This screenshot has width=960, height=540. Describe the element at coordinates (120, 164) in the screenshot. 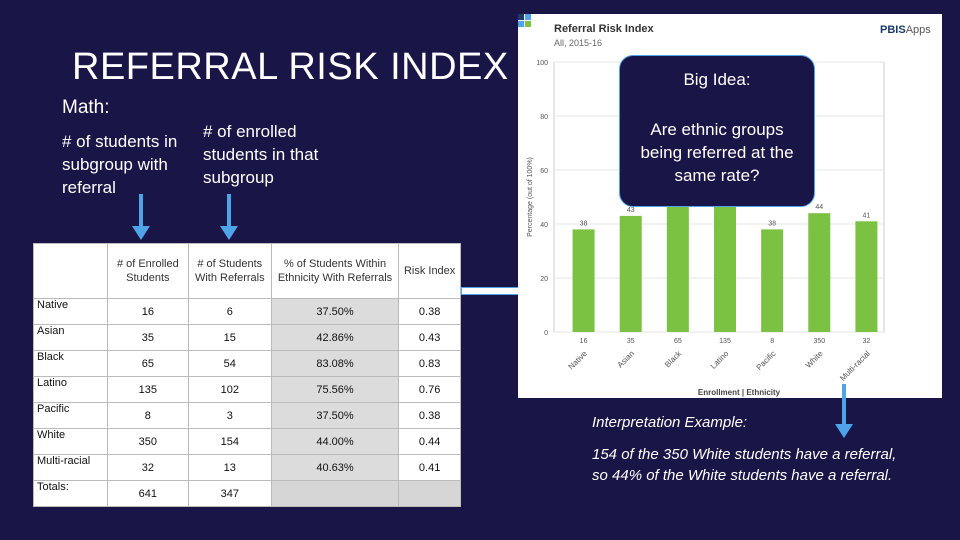

I see `numerator-text: # of students in subgroup with referral` at that location.